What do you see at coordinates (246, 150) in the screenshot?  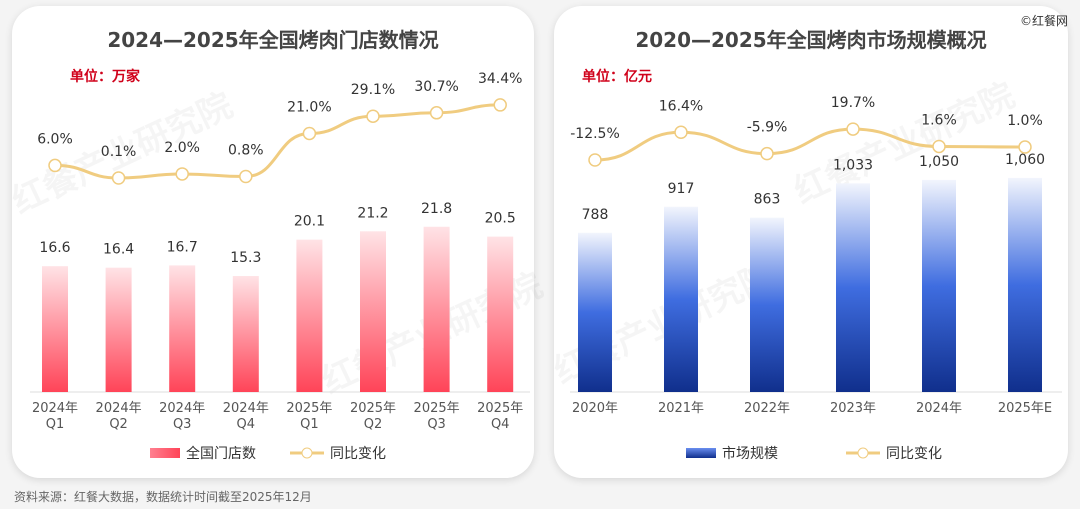 I see `yoy-label: 0.8%` at bounding box center [246, 150].